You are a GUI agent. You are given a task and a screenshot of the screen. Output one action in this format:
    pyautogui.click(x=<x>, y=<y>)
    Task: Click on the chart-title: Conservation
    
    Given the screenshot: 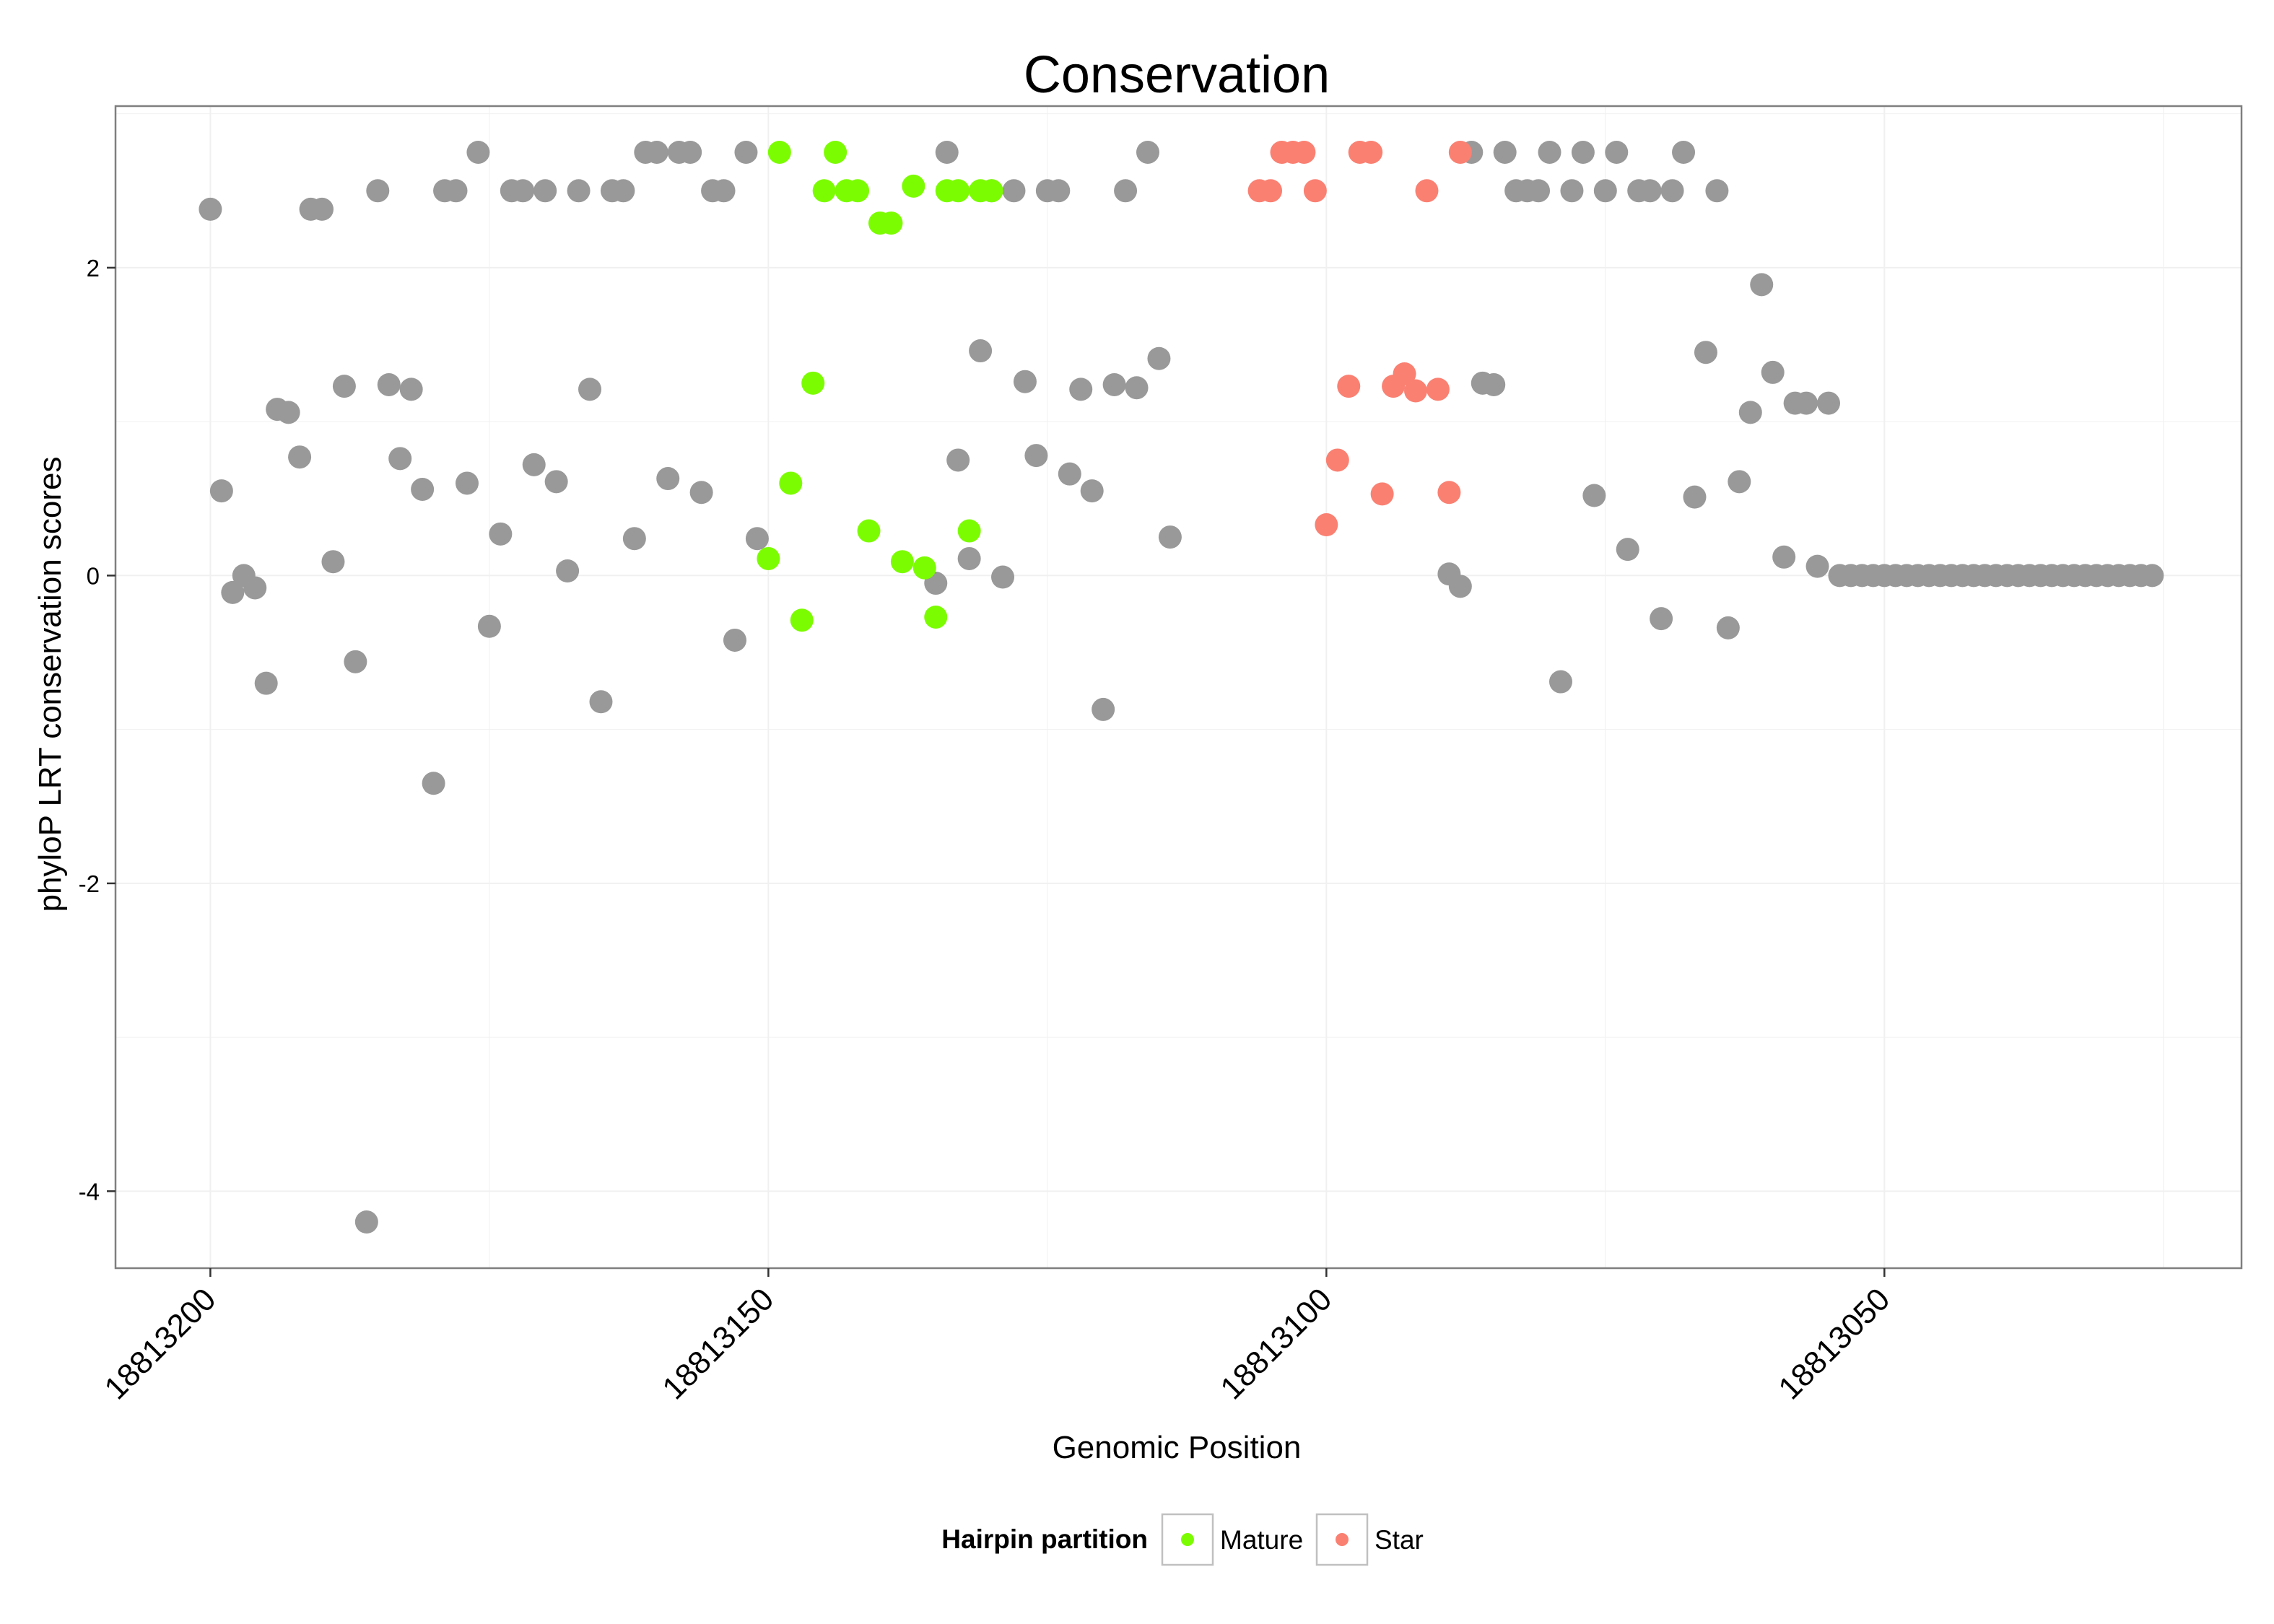 What is the action you would take?
    pyautogui.click(x=1177, y=75)
    